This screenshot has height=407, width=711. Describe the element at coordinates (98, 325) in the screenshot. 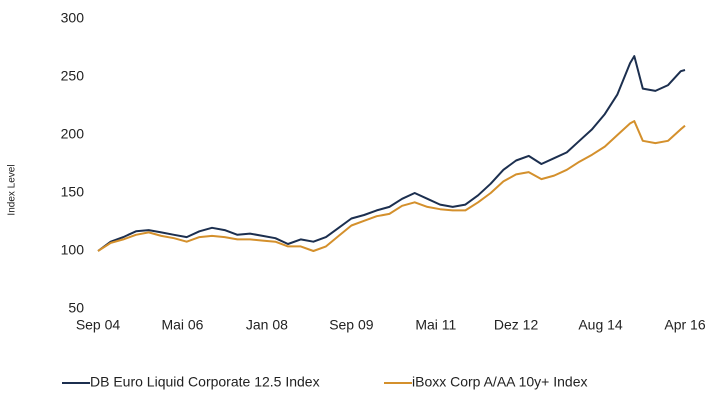

I see `x-tick-label: Sep 04` at that location.